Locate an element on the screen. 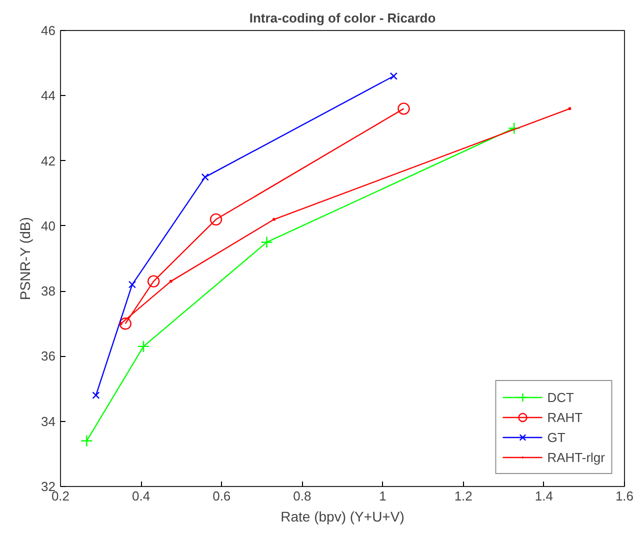  y-tick-label: 42 is located at coordinates (48, 160).